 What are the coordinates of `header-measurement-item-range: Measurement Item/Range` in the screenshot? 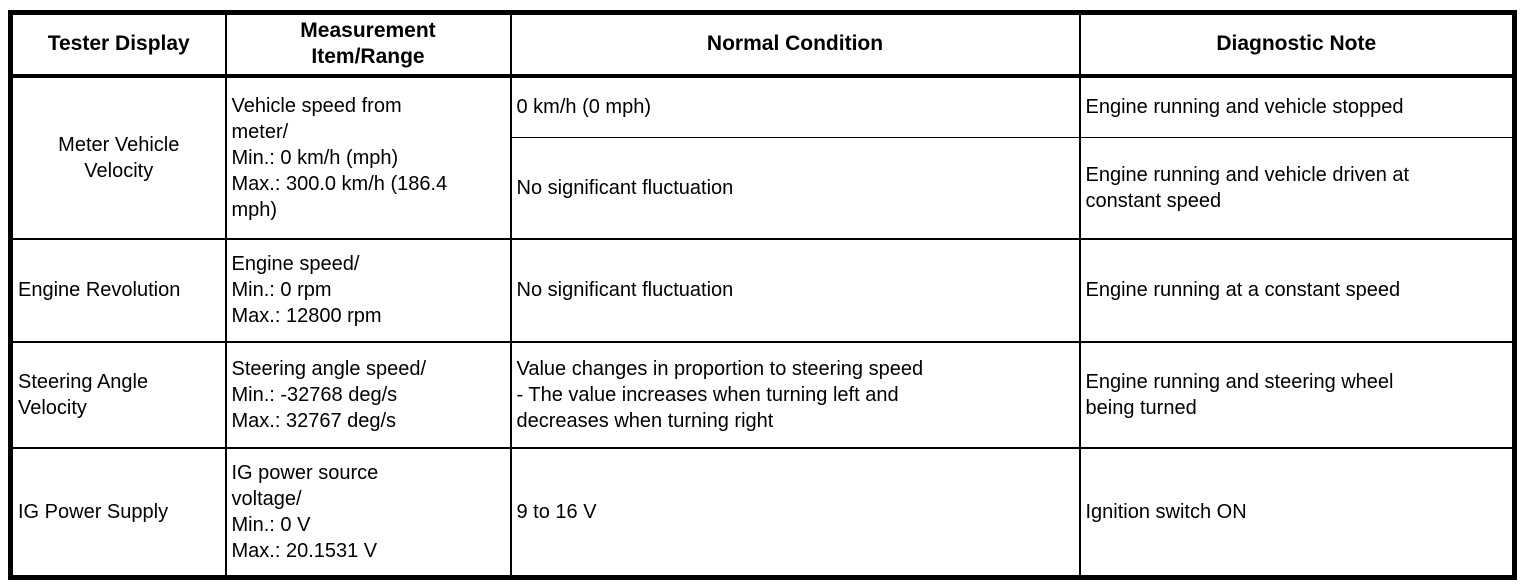 It's located at (368, 44).